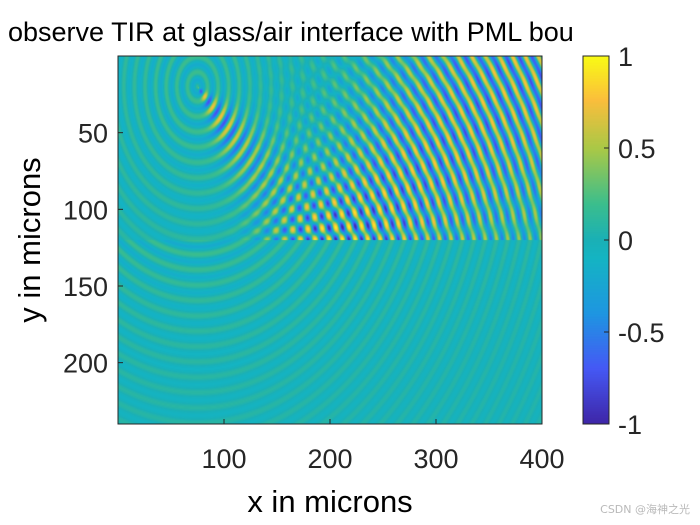  Describe the element at coordinates (383, 446) in the screenshot. I see `x-axis: 100 200 300 400` at that location.